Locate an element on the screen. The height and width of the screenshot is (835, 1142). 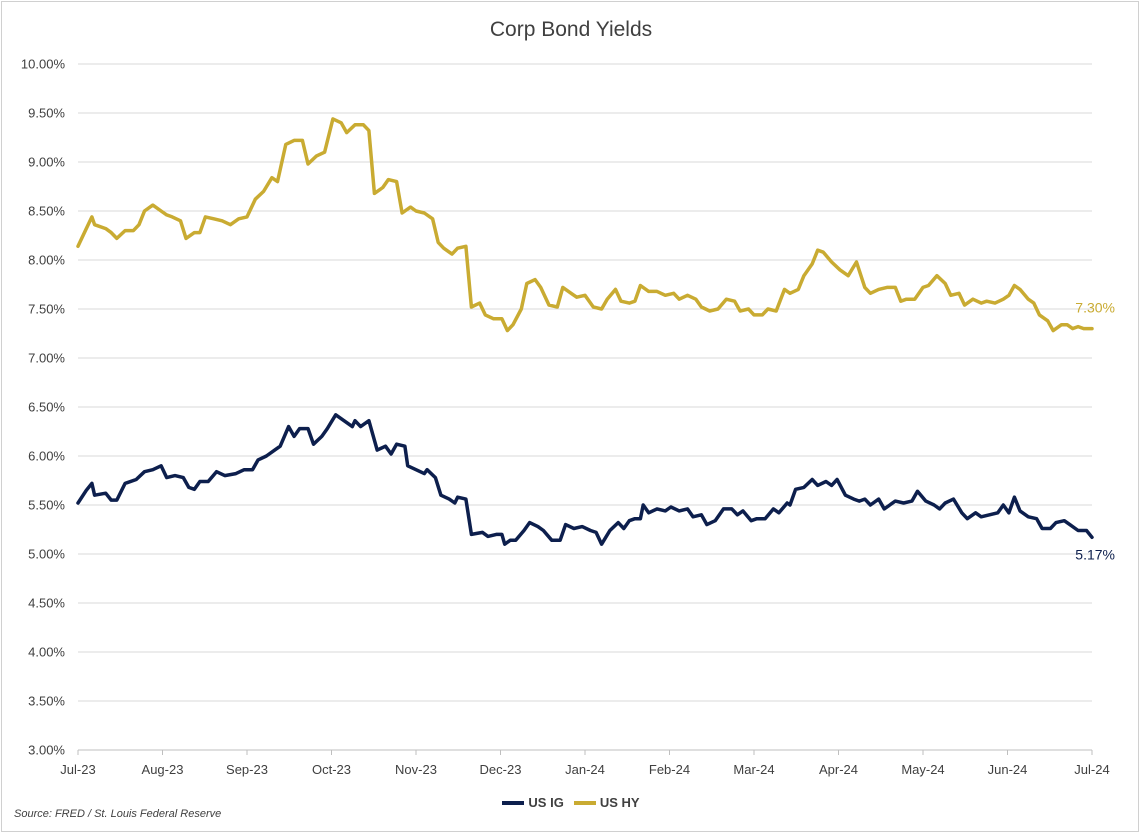
x-tick-label: May-24 is located at coordinates (922, 769).